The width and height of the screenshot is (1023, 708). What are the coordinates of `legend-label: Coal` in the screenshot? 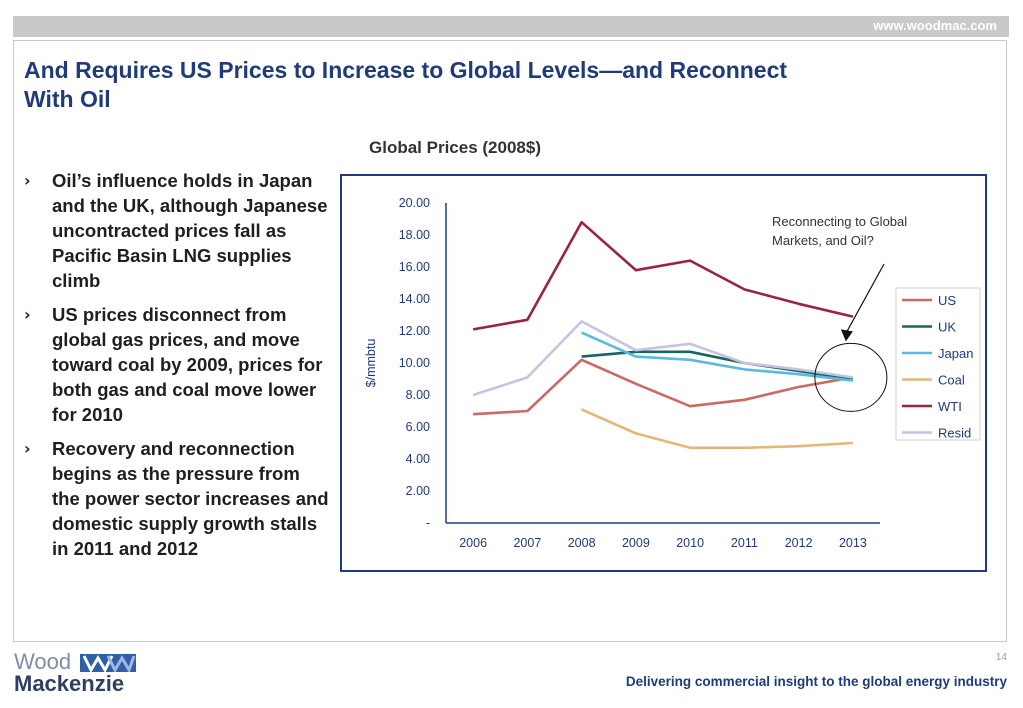 It's located at (951, 380).